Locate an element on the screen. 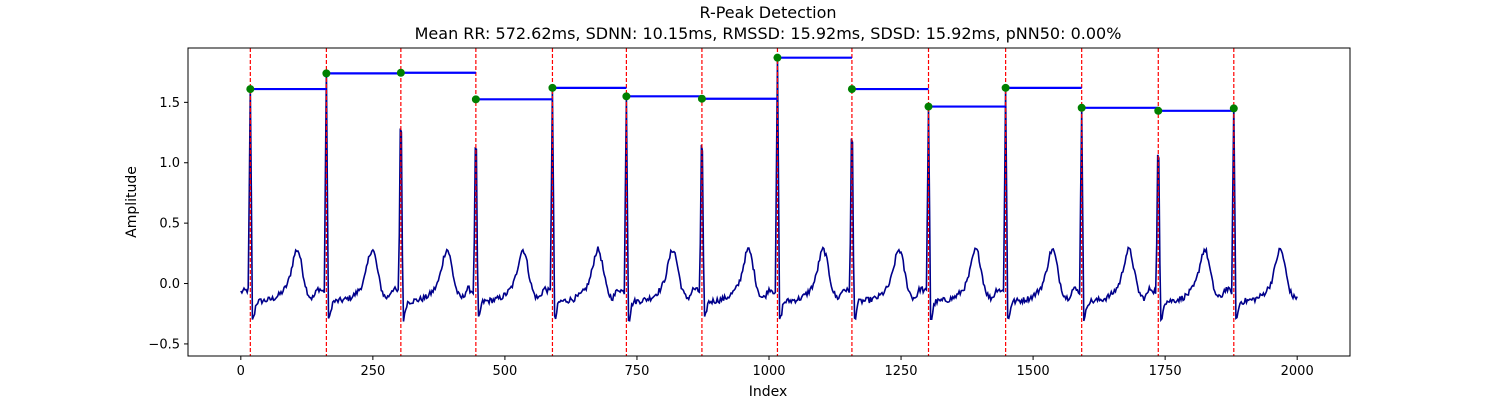 Image resolution: width=1500 pixels, height=400 pixels. y-tick-label: 0.5 is located at coordinates (169, 224).